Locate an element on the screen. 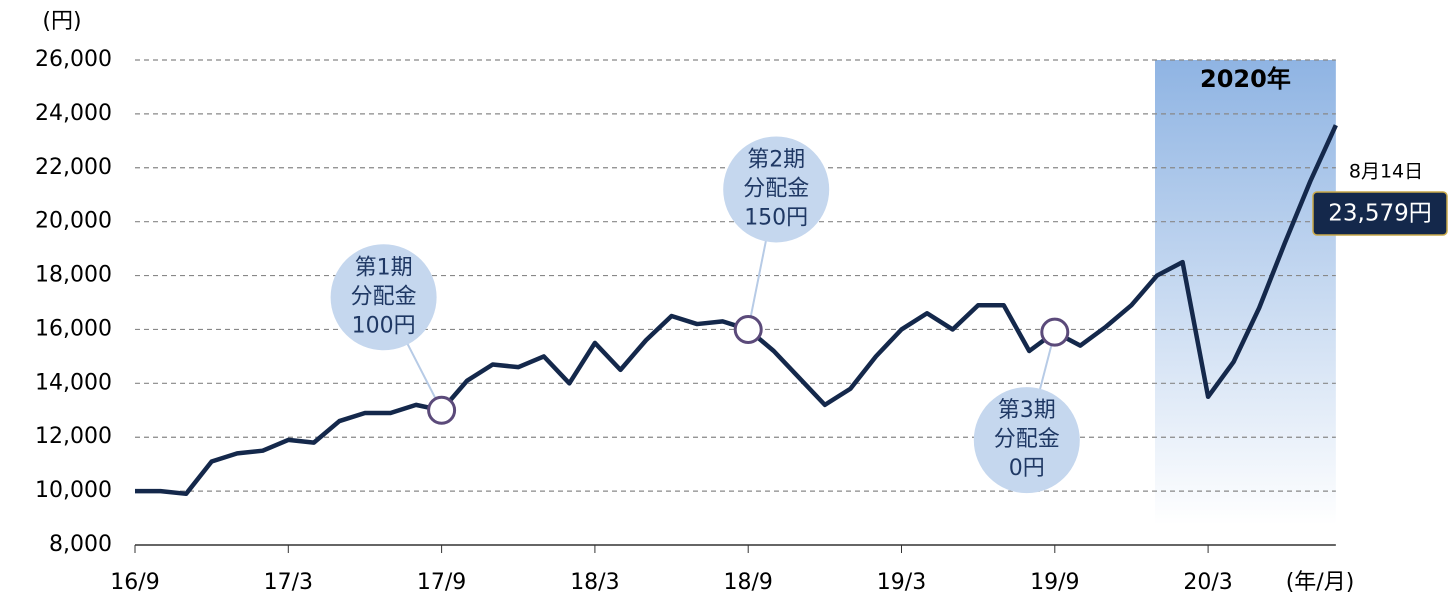  x-tick-label: 20/3 is located at coordinates (1207, 582).